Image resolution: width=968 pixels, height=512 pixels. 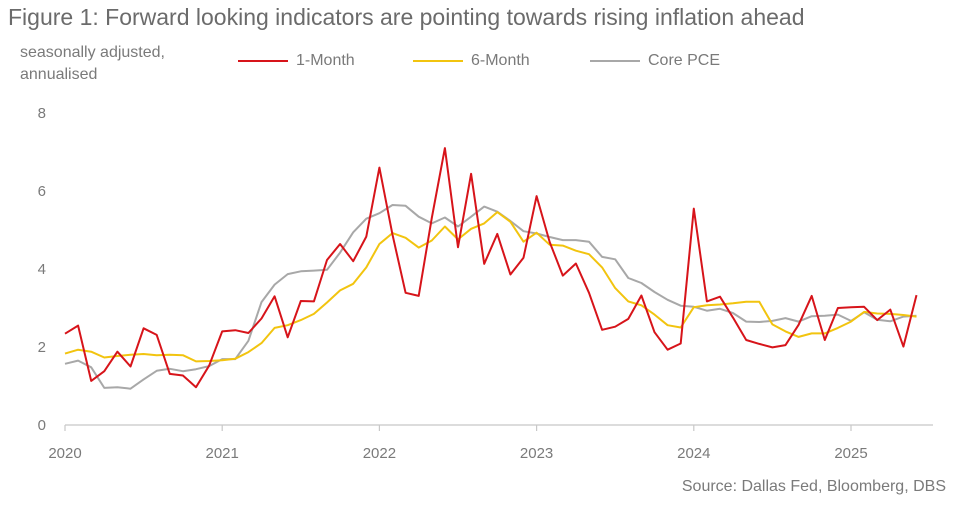 I want to click on y-tick-label-0: 0, so click(x=42, y=425).